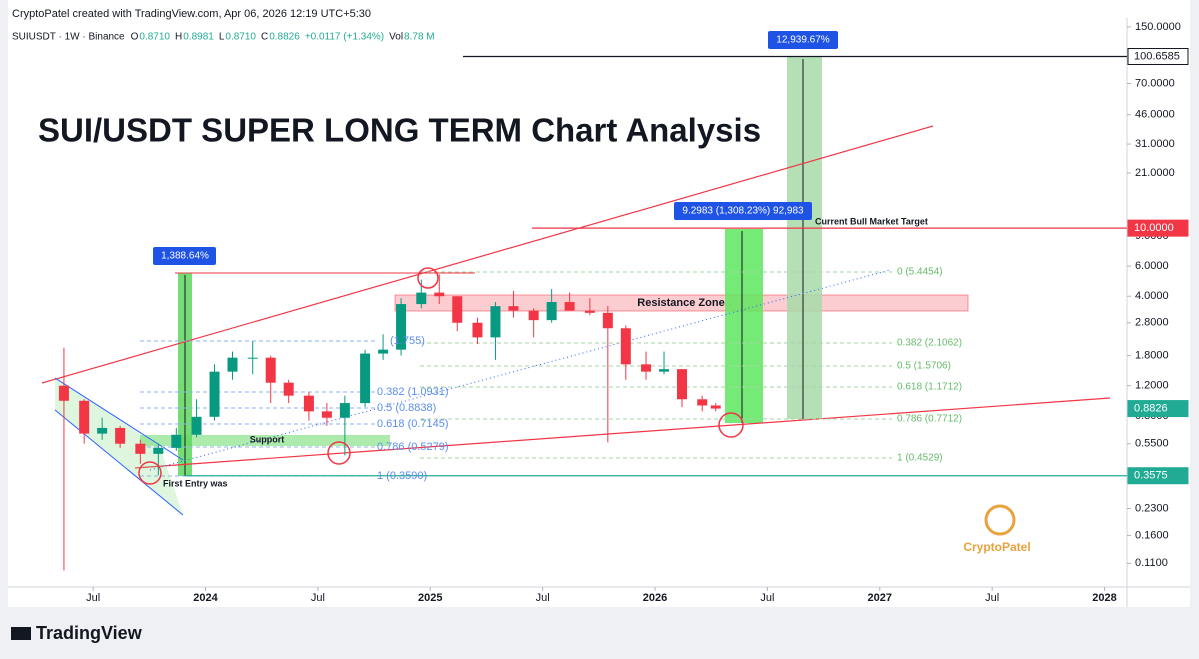 Image resolution: width=1199 pixels, height=659 pixels. I want to click on price-label: 10.0000, so click(1154, 228).